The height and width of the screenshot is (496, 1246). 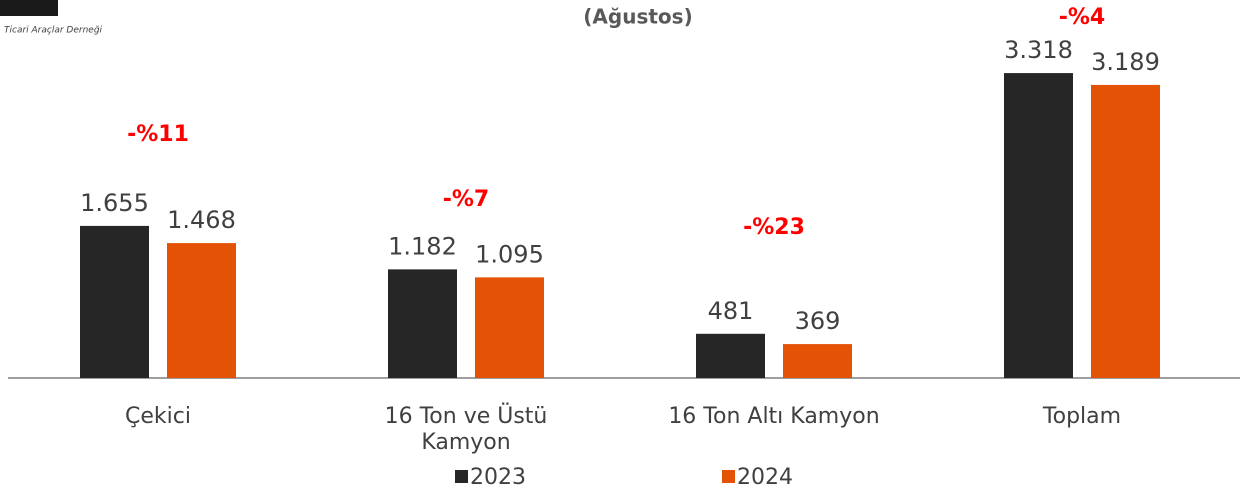 What do you see at coordinates (774, 227) in the screenshot?
I see `annotation: -%23` at bounding box center [774, 227].